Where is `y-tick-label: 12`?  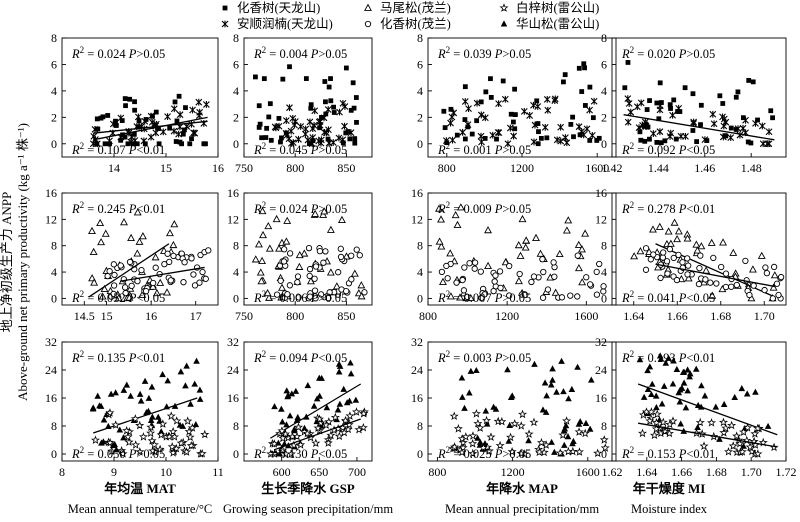
y-tick-label: 12 is located at coordinates (51, 219).